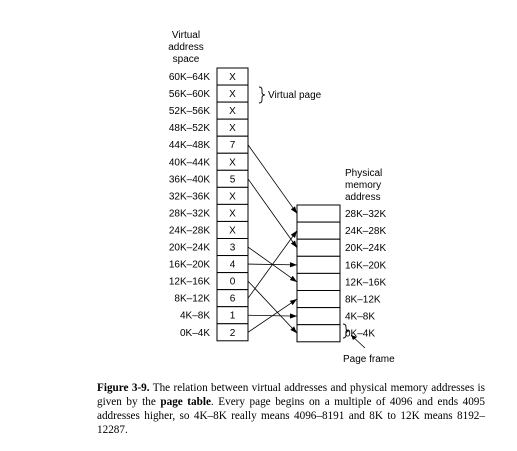 The image size is (517, 451). What do you see at coordinates (189, 248) in the screenshot?
I see `virtual-range-label: 20K–24K` at bounding box center [189, 248].